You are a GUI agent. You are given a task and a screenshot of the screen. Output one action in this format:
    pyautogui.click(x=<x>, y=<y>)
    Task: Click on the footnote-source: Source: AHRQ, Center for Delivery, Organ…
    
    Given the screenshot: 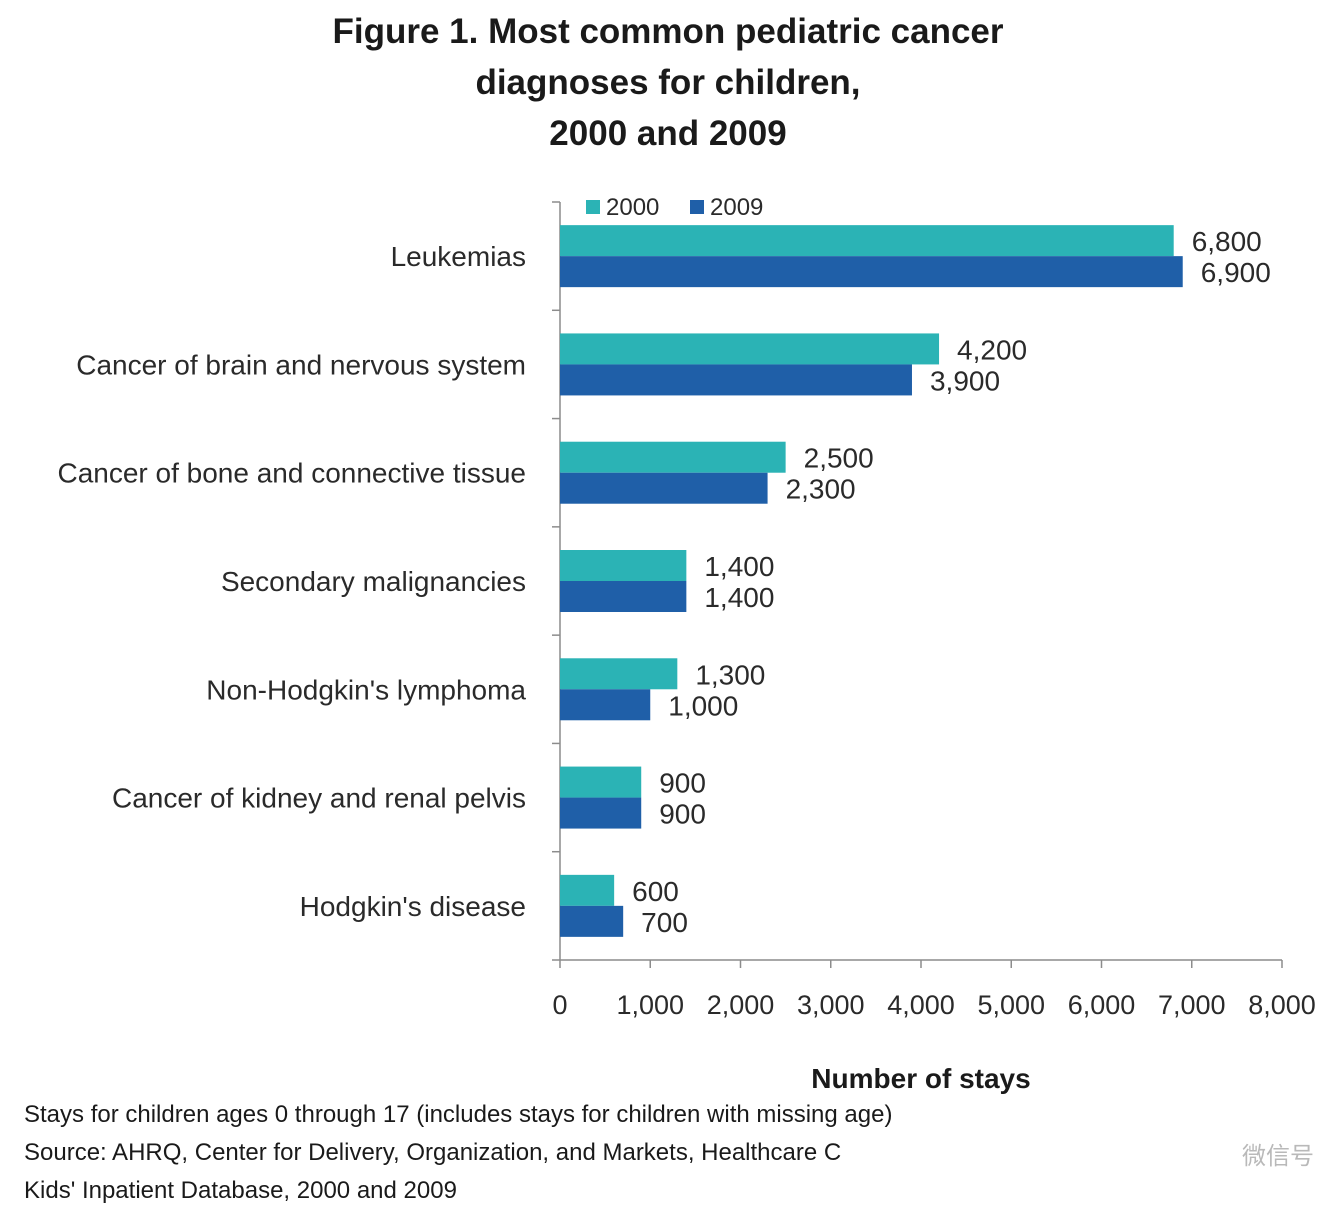 What is the action you would take?
    pyautogui.click(x=433, y=1152)
    